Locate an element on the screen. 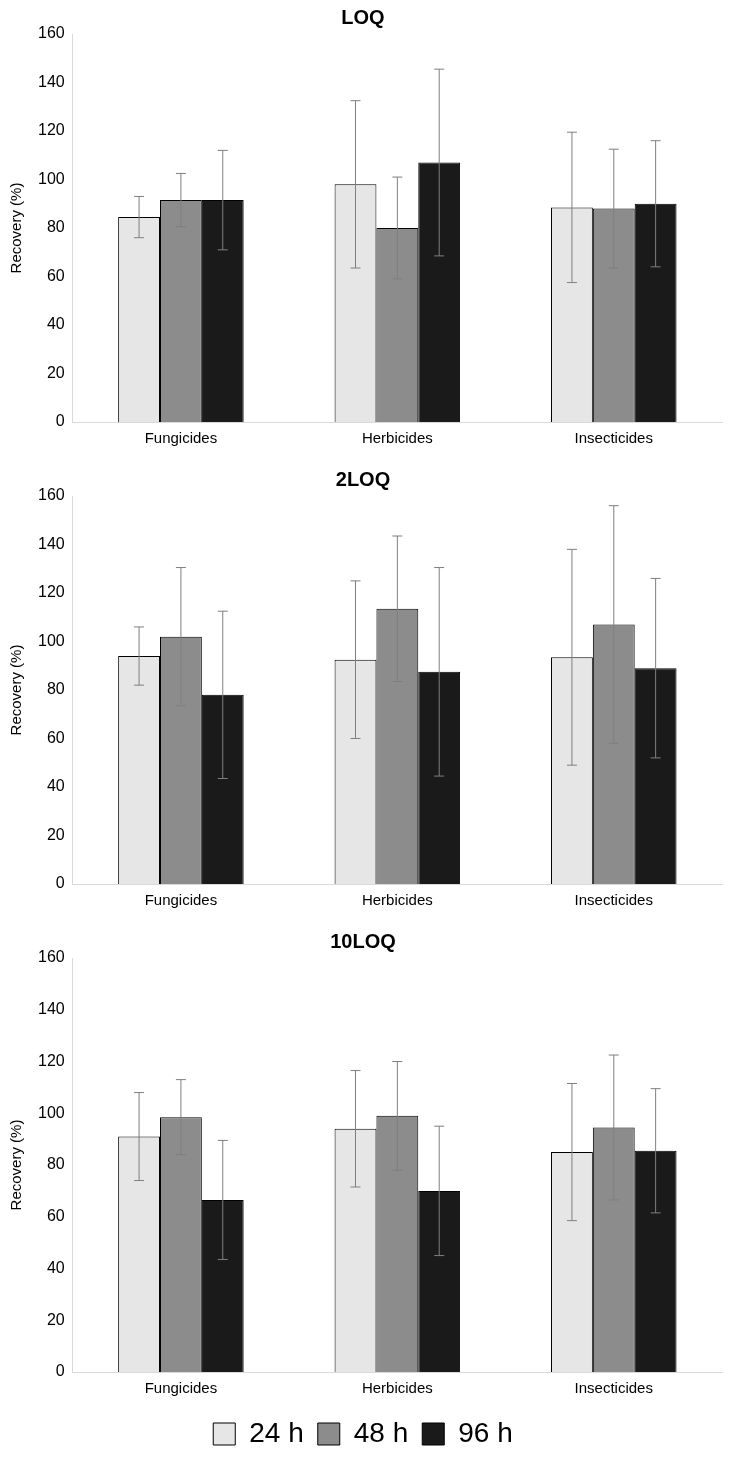  chart-title: LOQ is located at coordinates (363, 16).